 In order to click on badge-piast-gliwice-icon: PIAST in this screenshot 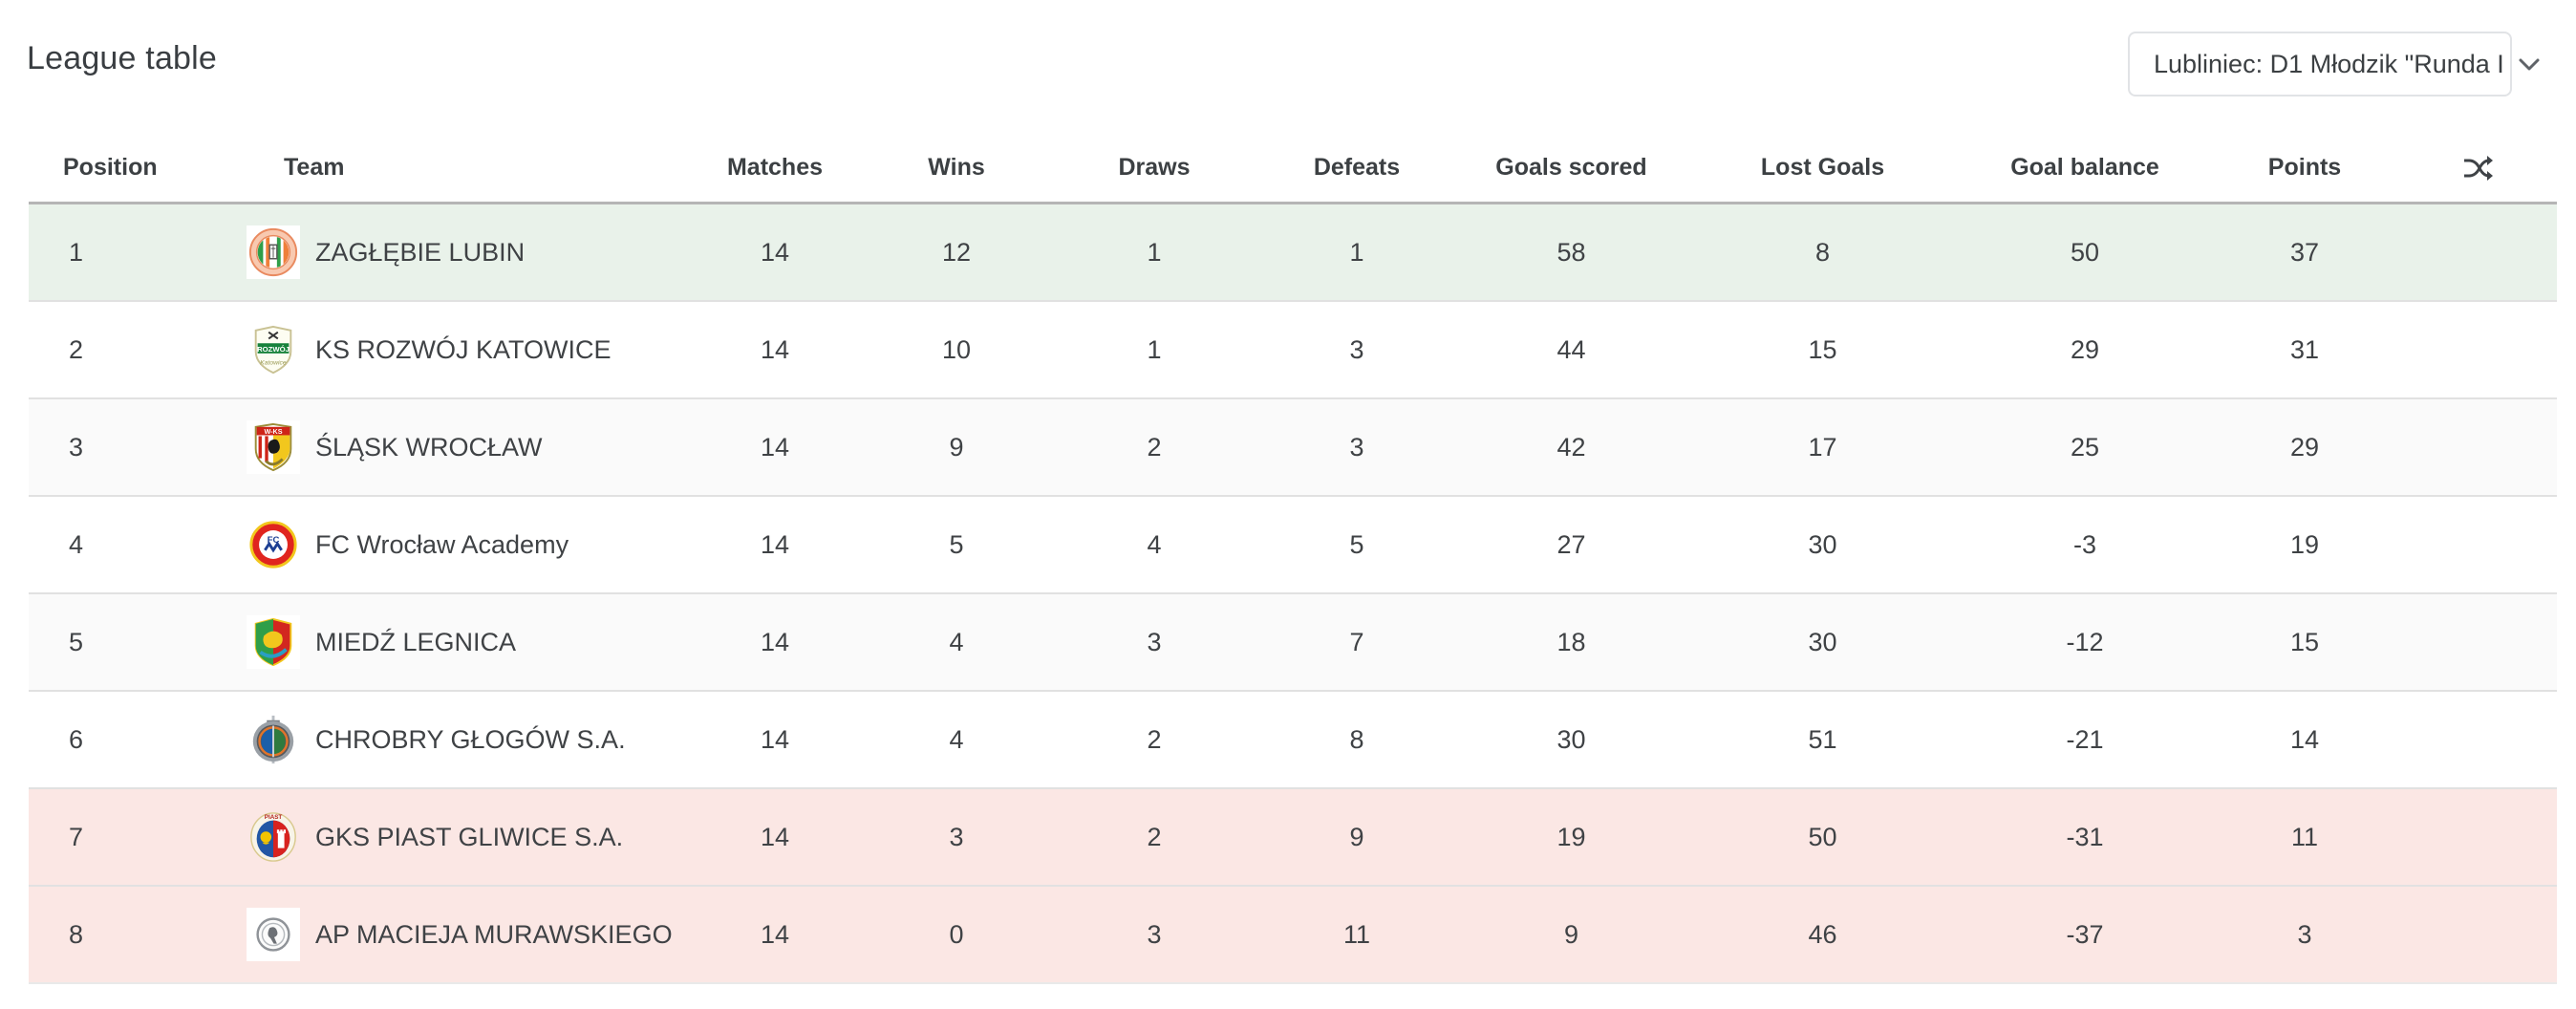, I will do `click(273, 837)`.